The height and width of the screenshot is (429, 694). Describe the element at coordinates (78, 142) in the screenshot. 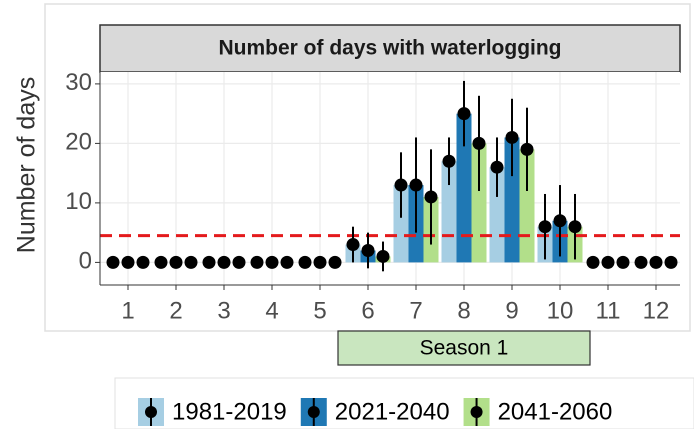

I see `y-tick-label: 20` at that location.